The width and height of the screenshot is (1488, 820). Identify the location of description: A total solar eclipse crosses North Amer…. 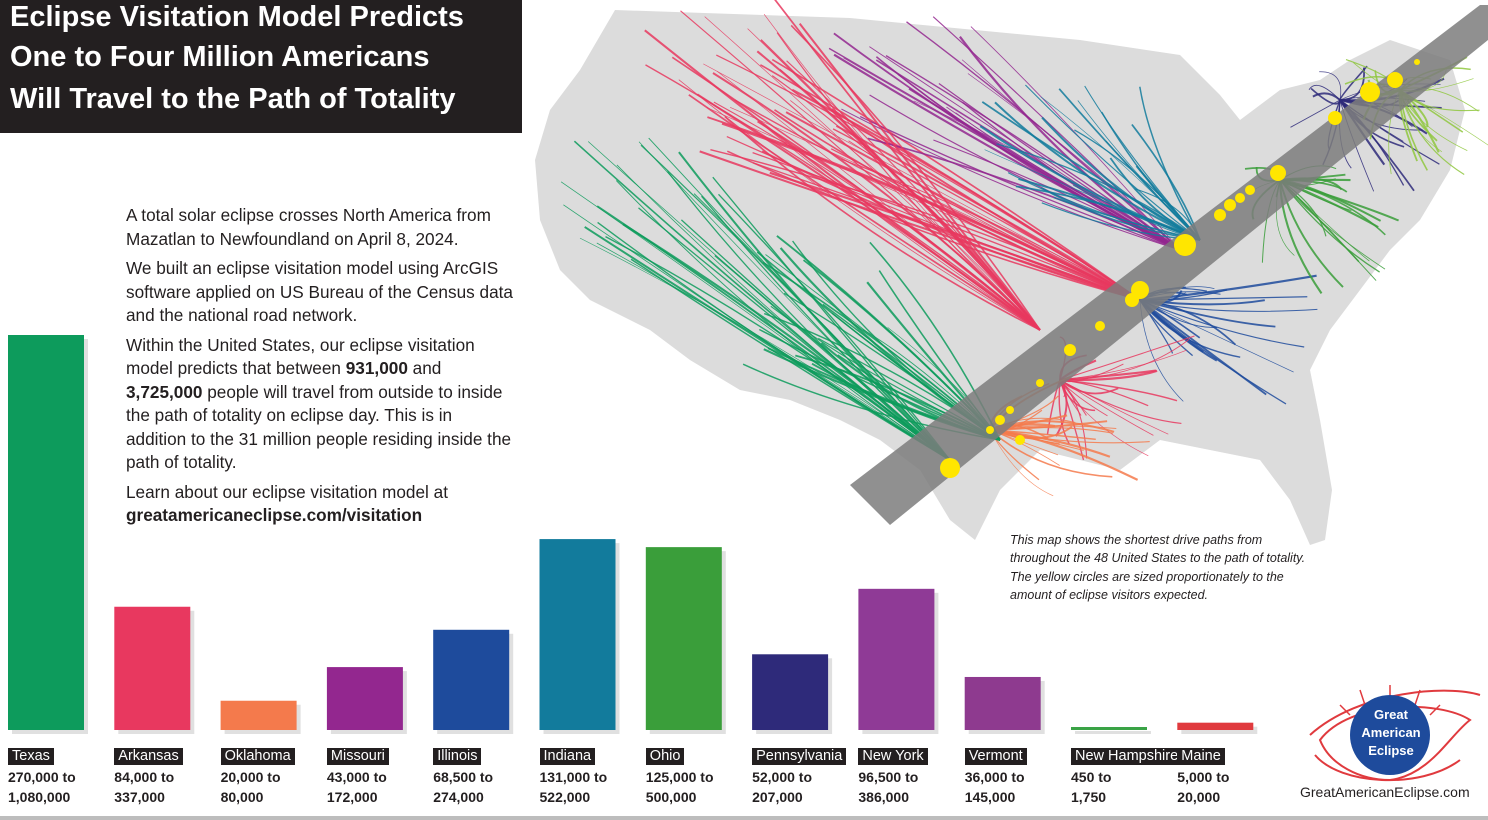
(321, 369).